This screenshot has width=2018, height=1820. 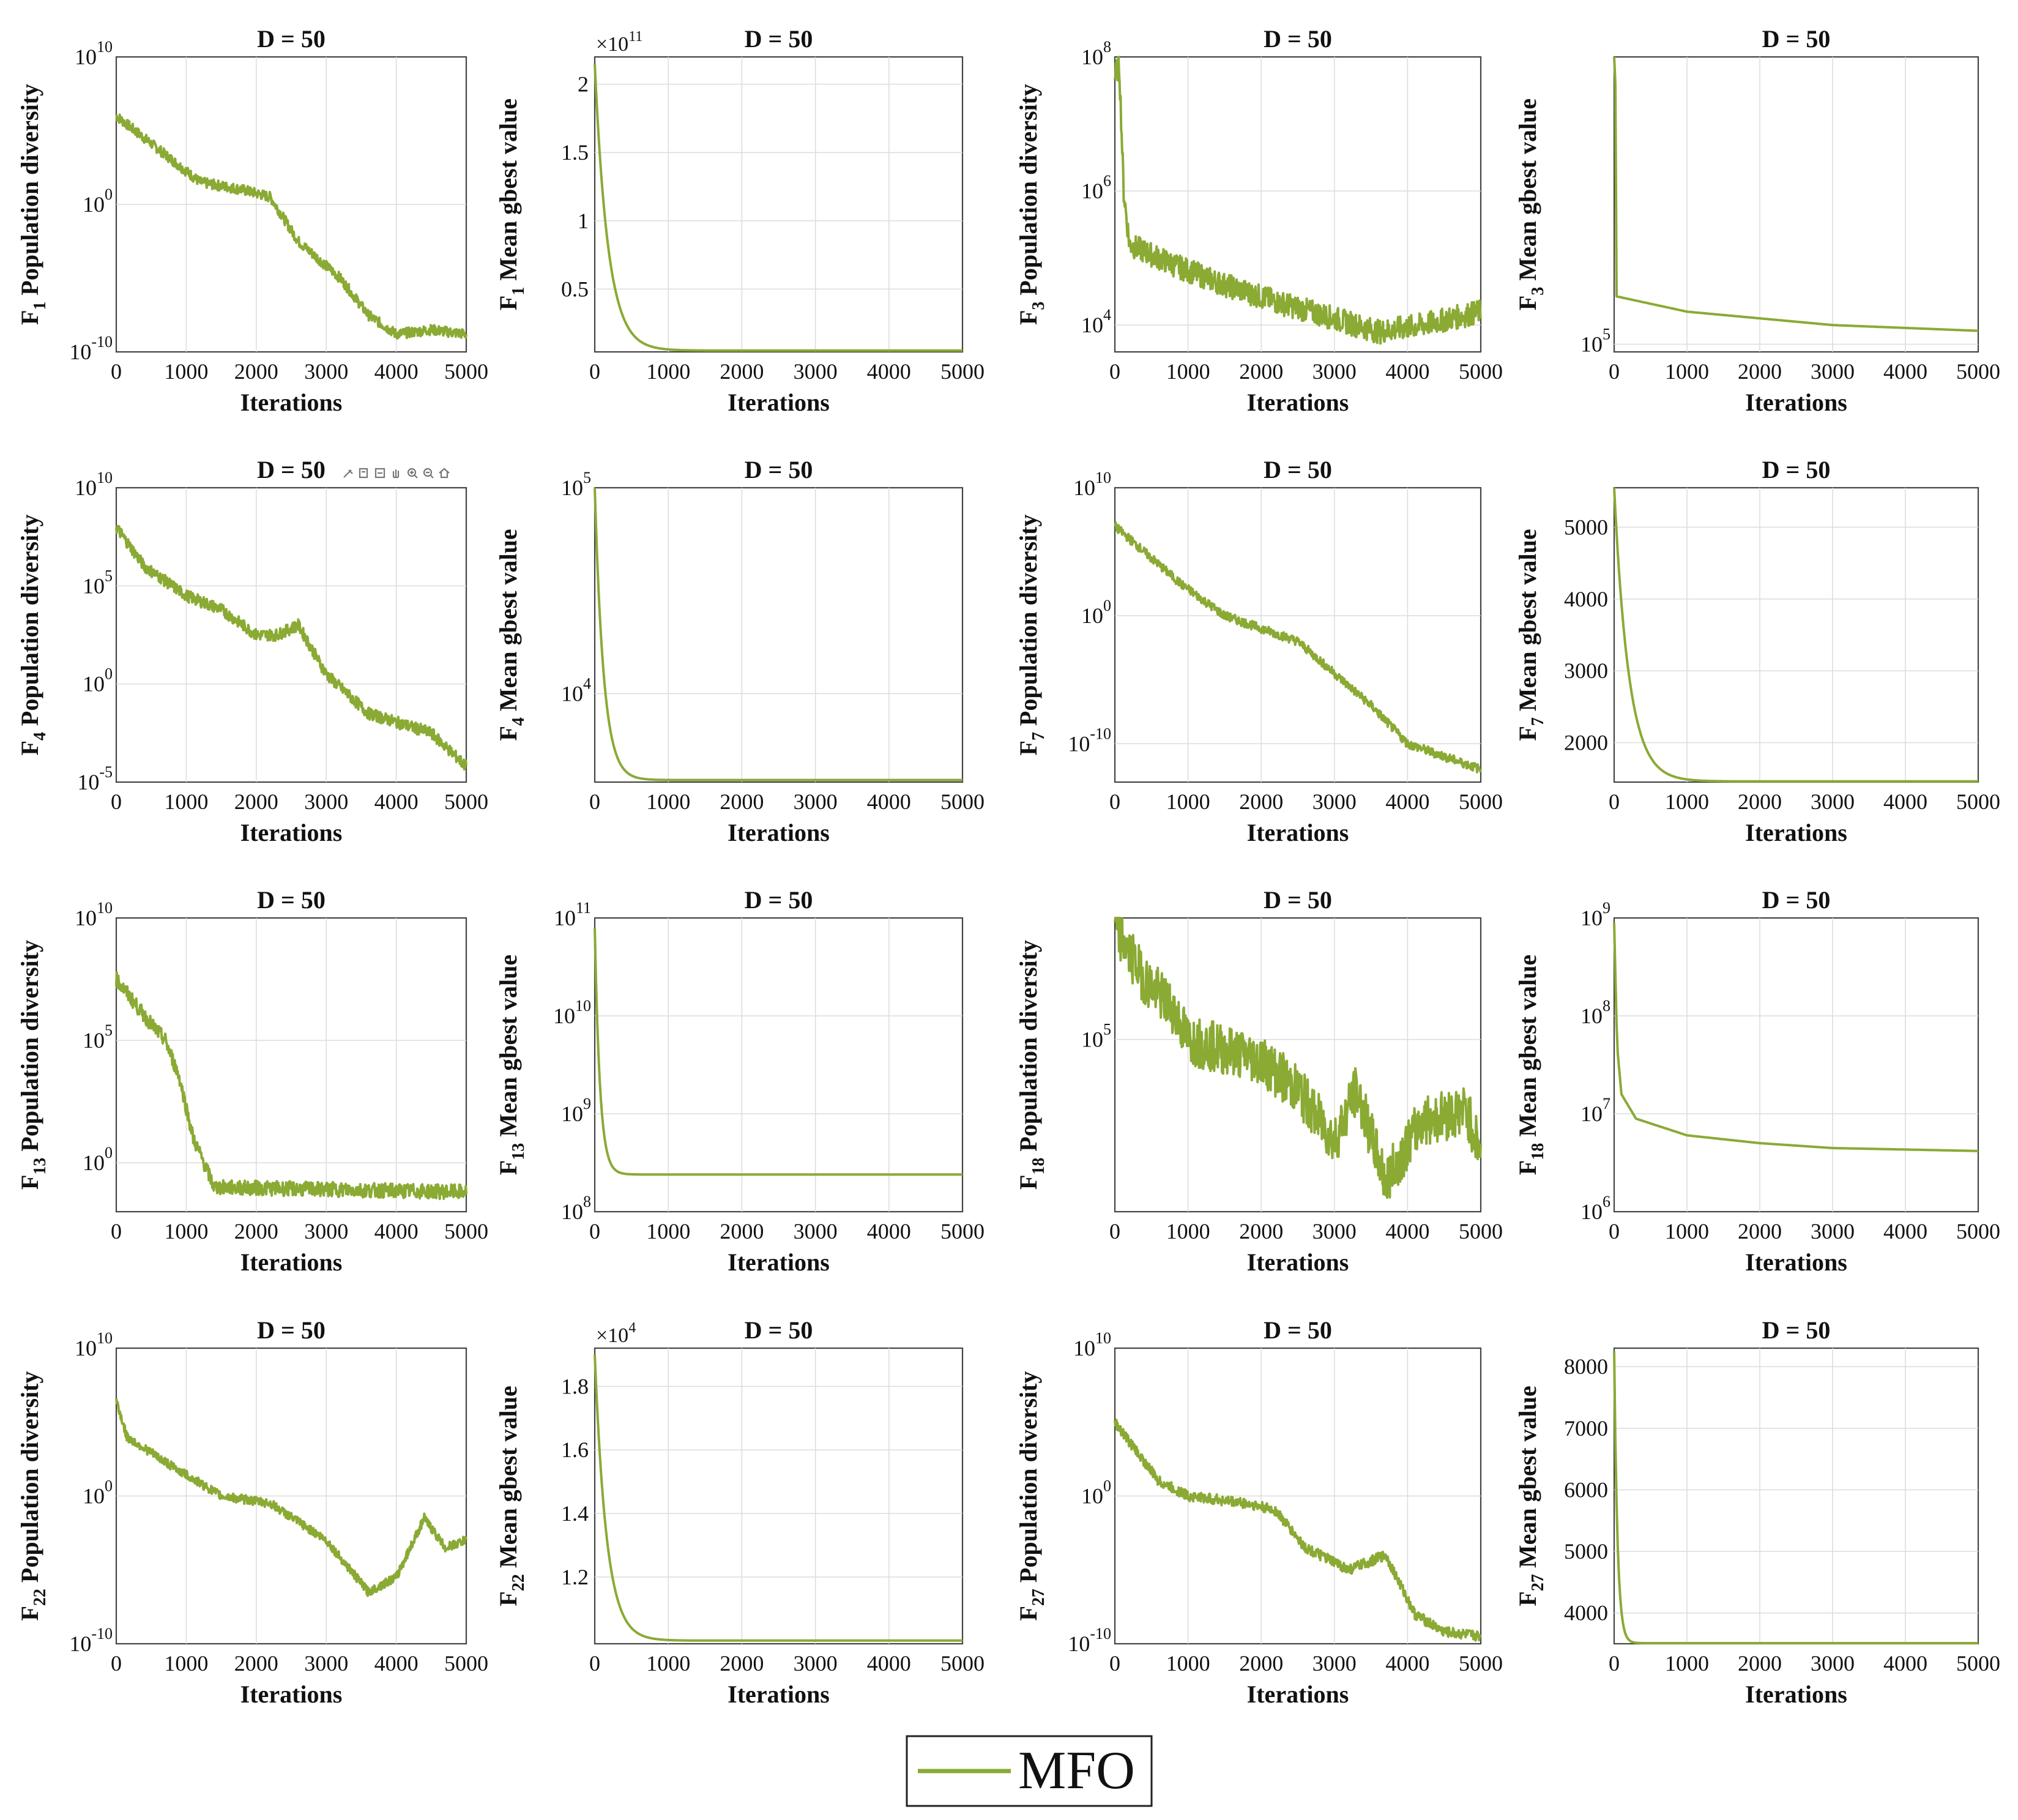 I want to click on y-tick-label: 1.2, so click(x=575, y=1577).